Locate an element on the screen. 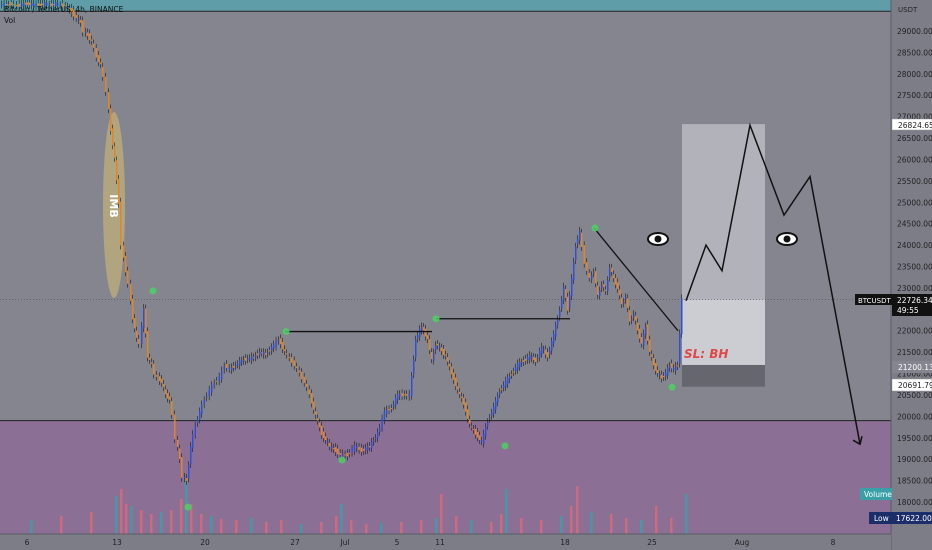  price-tick-label: 21500.00 is located at coordinates (914, 352).